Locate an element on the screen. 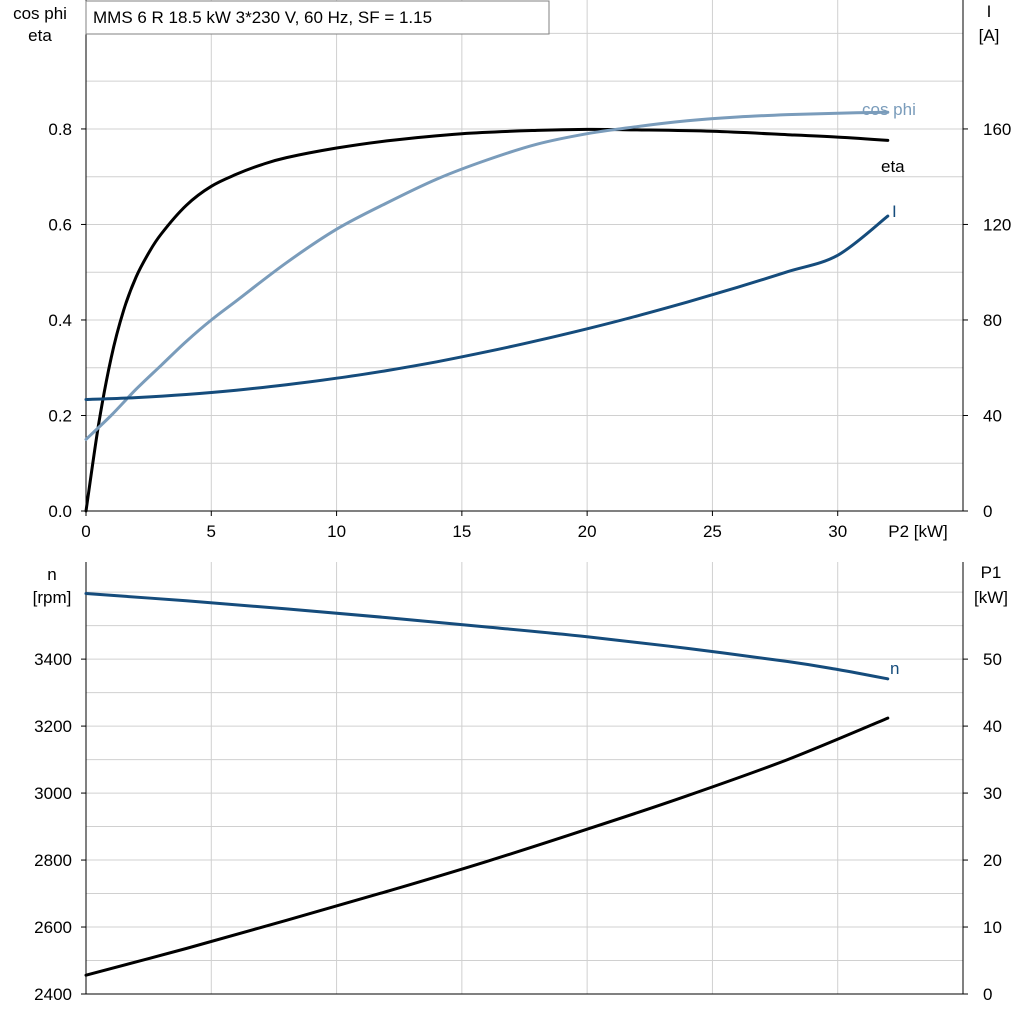  x-tick-label: 0 is located at coordinates (85, 531).